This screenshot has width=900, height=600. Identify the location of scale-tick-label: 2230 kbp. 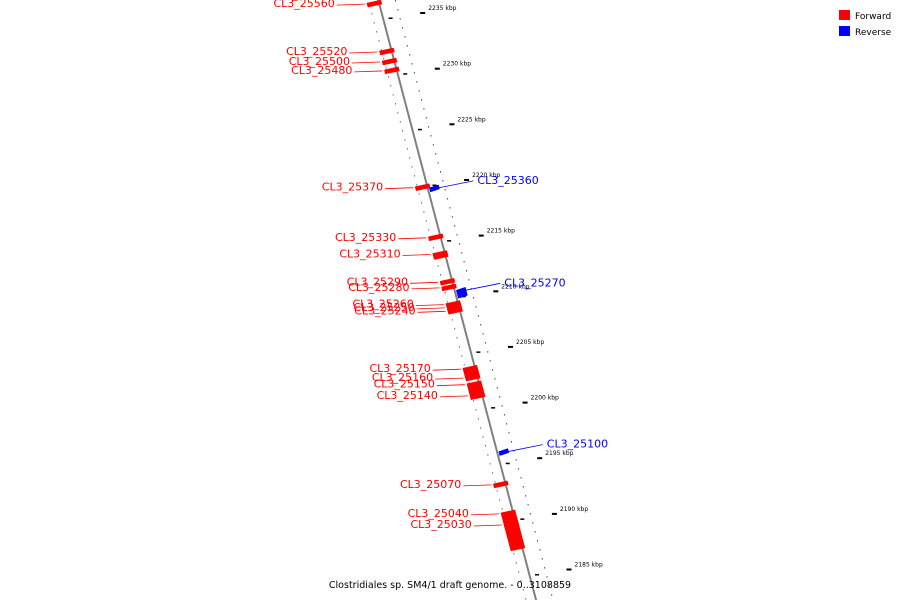
(457, 64).